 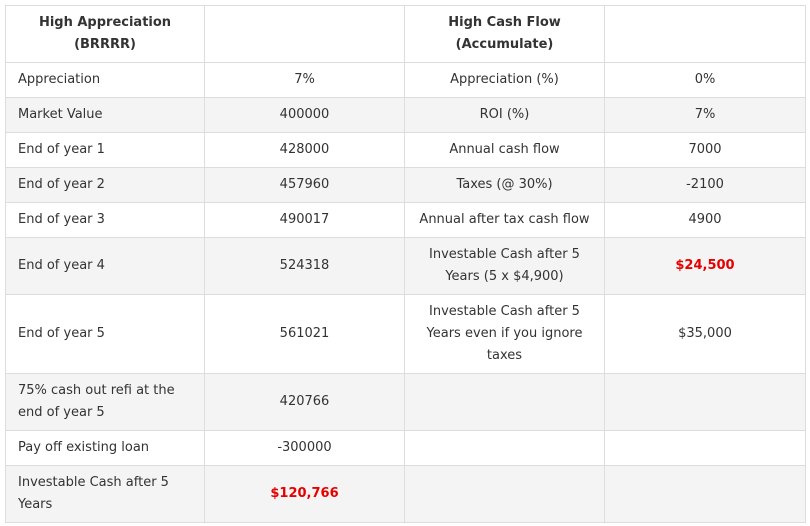 I want to click on row-value-right: 7000, so click(x=705, y=150).